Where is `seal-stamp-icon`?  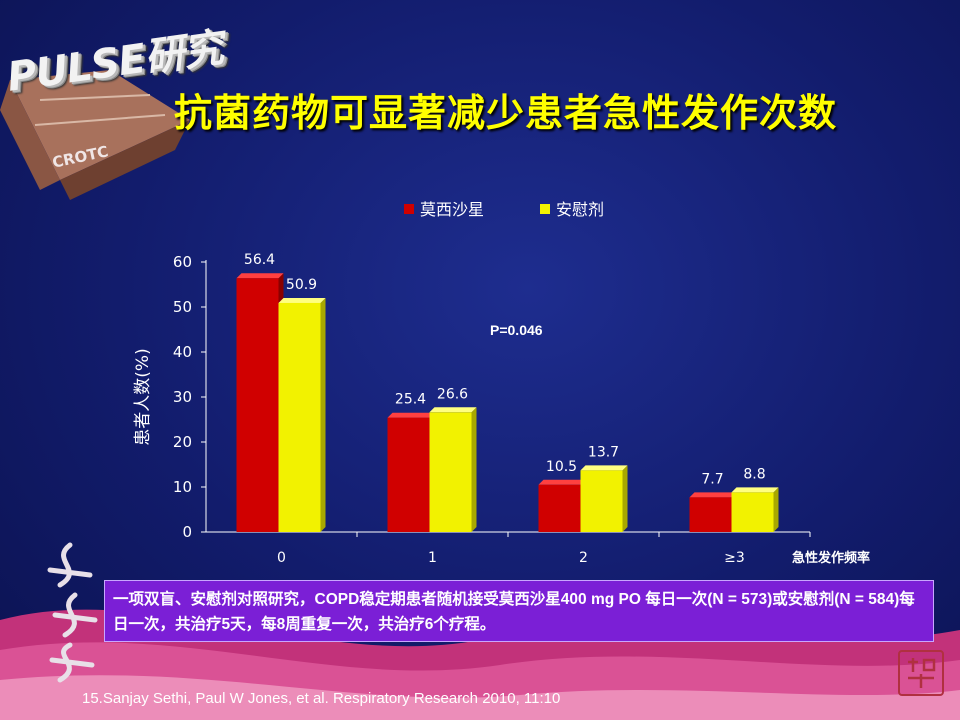
seal-stamp-icon is located at coordinates (921, 673).